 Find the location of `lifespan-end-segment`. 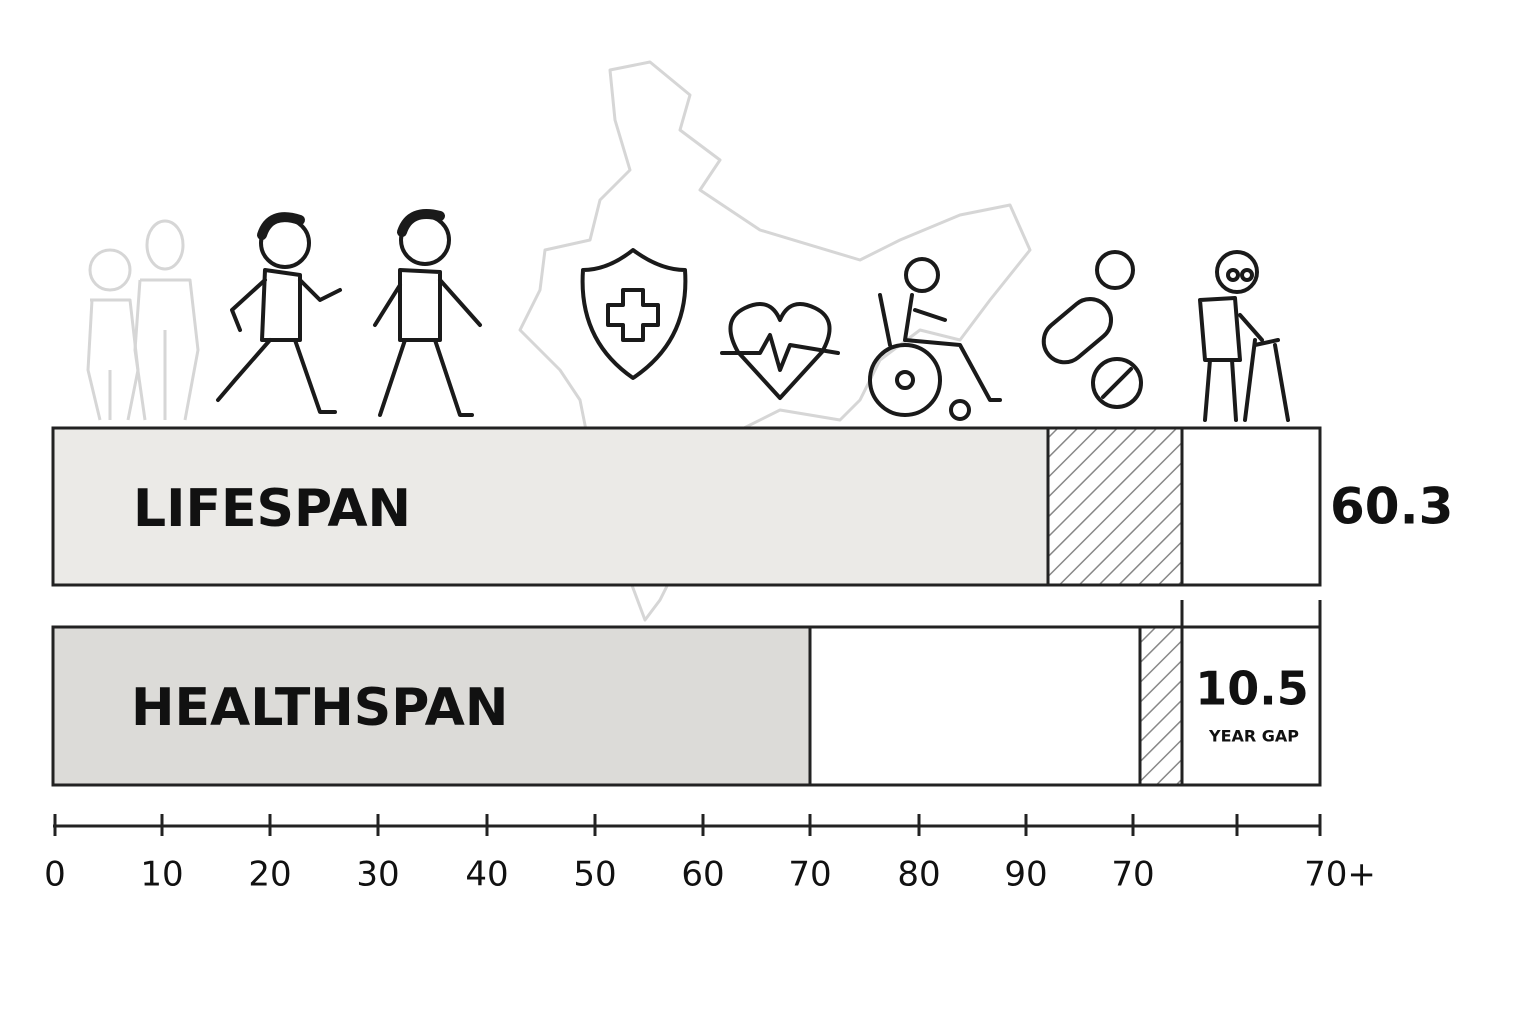

lifespan-end-segment is located at coordinates (1251, 506).